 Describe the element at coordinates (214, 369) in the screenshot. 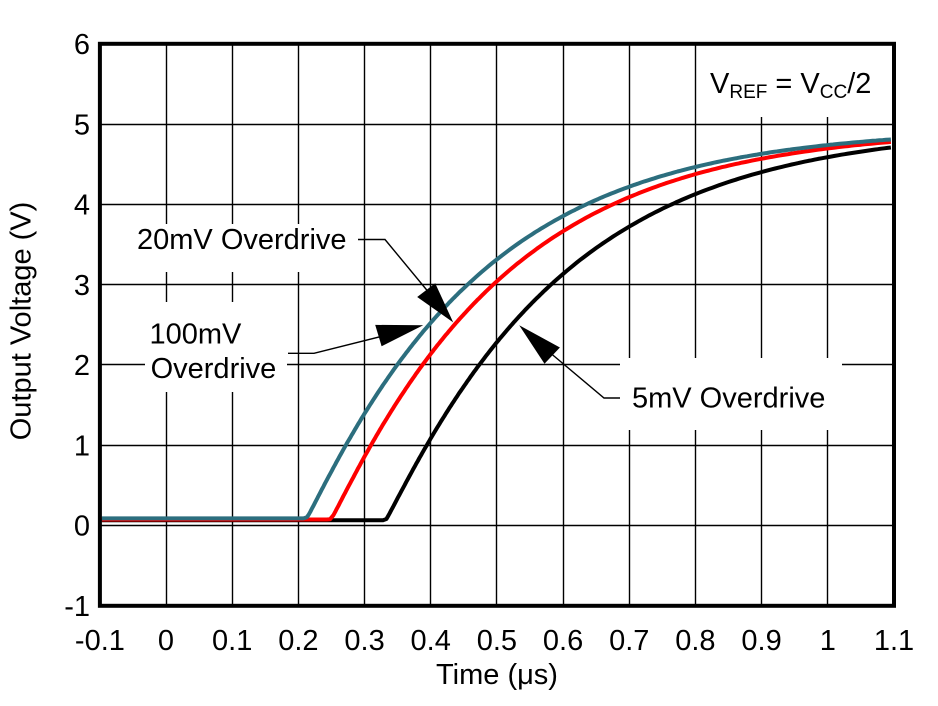

I see `svg-text: Overdrive` at that location.